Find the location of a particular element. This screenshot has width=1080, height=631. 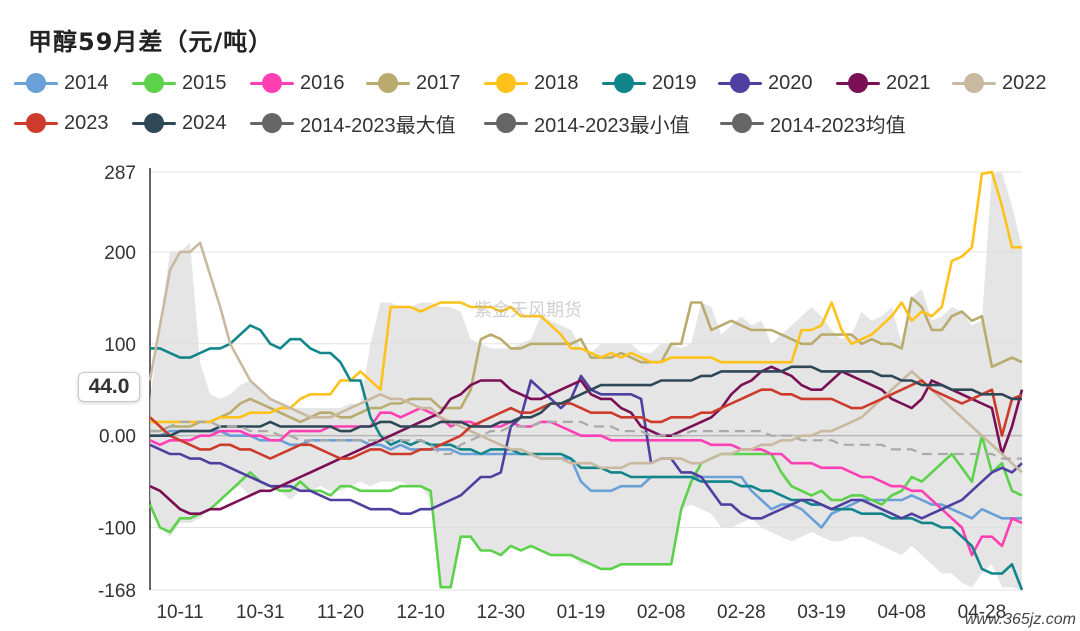

x-tick-label: 02-08 is located at coordinates (661, 612).